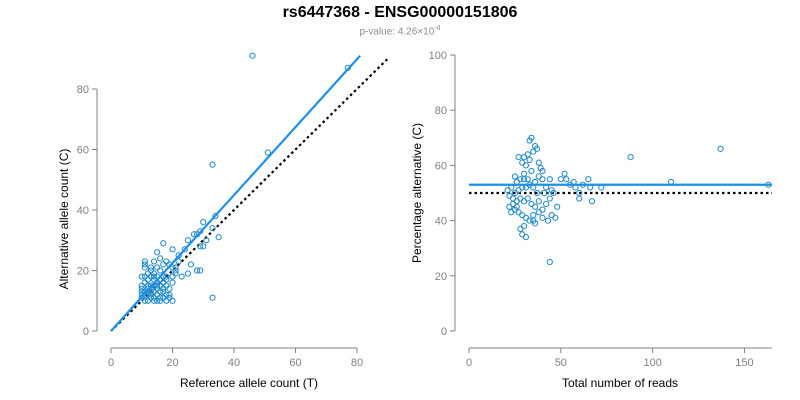  Describe the element at coordinates (83, 151) in the screenshot. I see `left-y-tick-label: 60` at that location.